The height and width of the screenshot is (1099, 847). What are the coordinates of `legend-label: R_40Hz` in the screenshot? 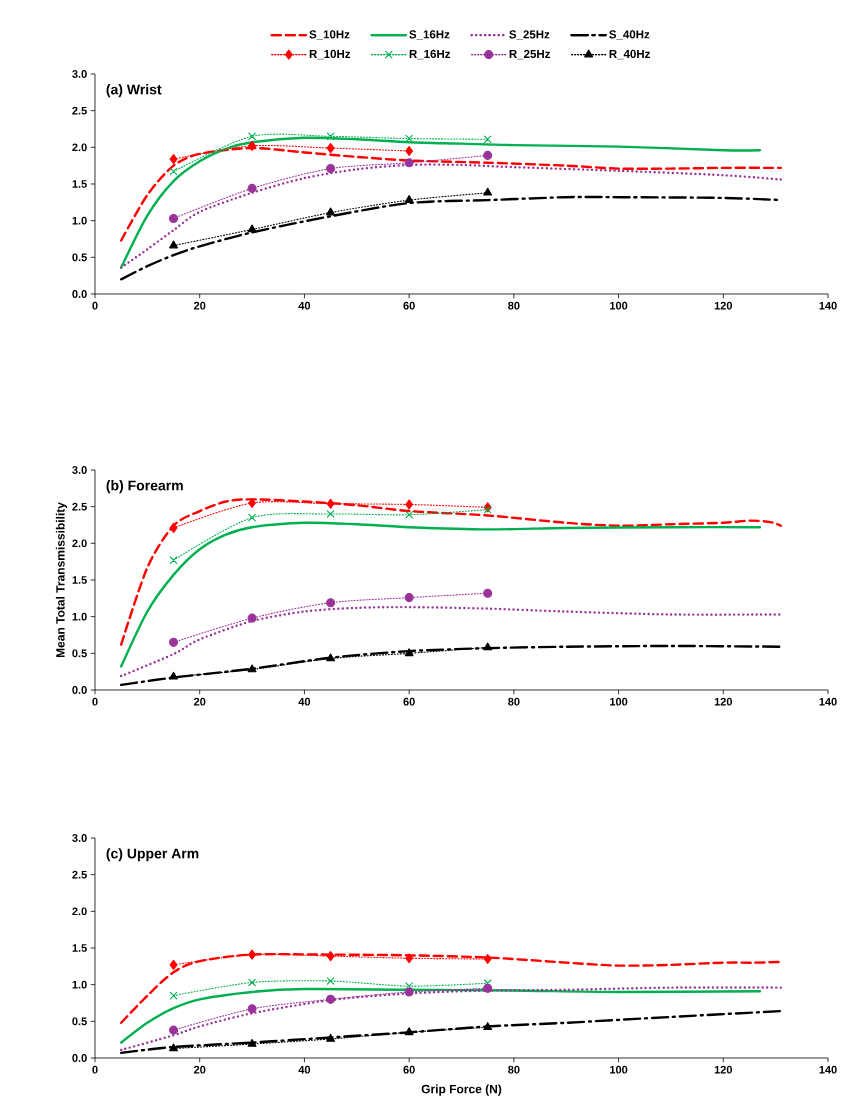 It's located at (629, 54).